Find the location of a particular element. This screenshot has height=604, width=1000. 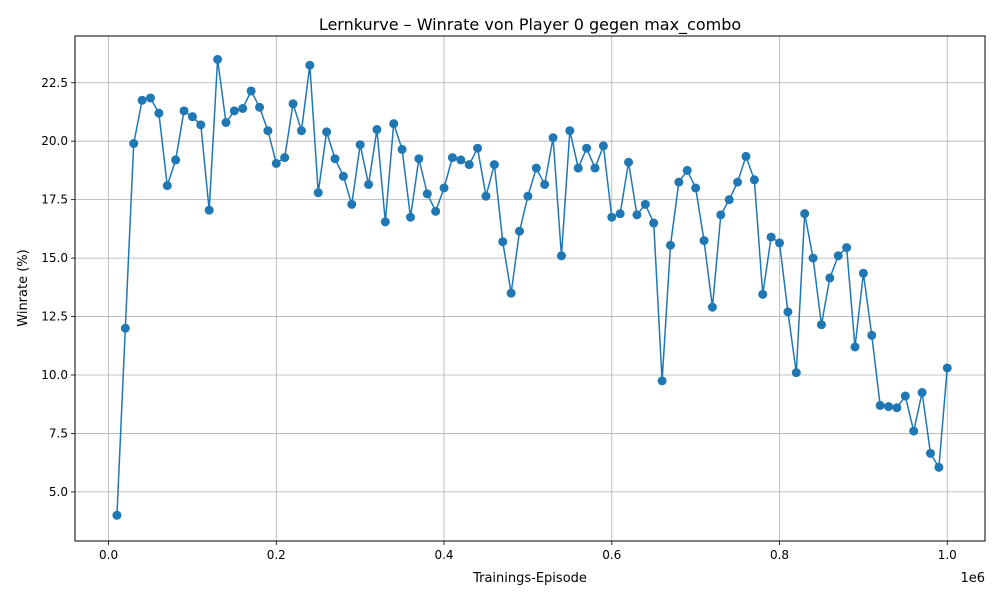

x-tick-label: 0.6 is located at coordinates (611, 555).